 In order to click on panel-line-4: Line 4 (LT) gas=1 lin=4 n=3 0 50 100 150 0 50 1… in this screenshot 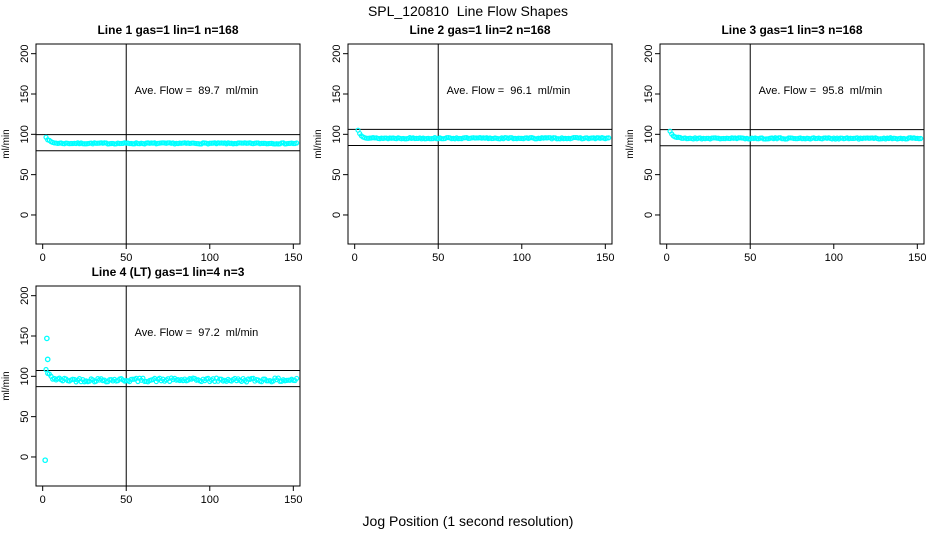, I will do `click(151, 385)`.